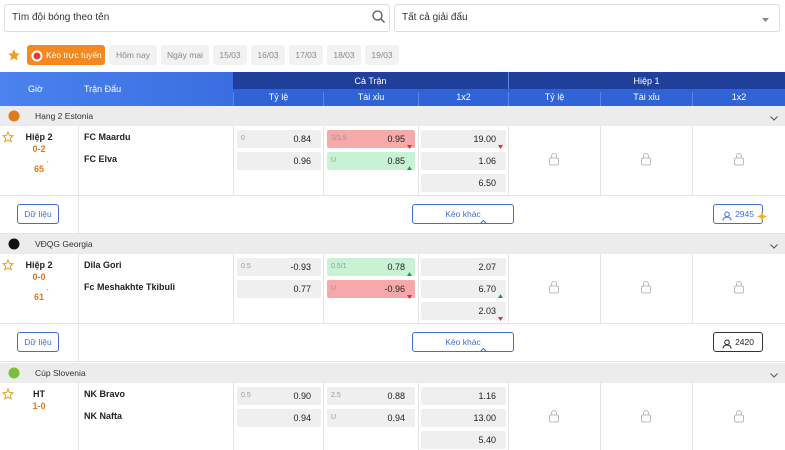 This screenshot has height=450, width=785. What do you see at coordinates (738, 342) in the screenshot?
I see `viewers-button: 2420` at bounding box center [738, 342].